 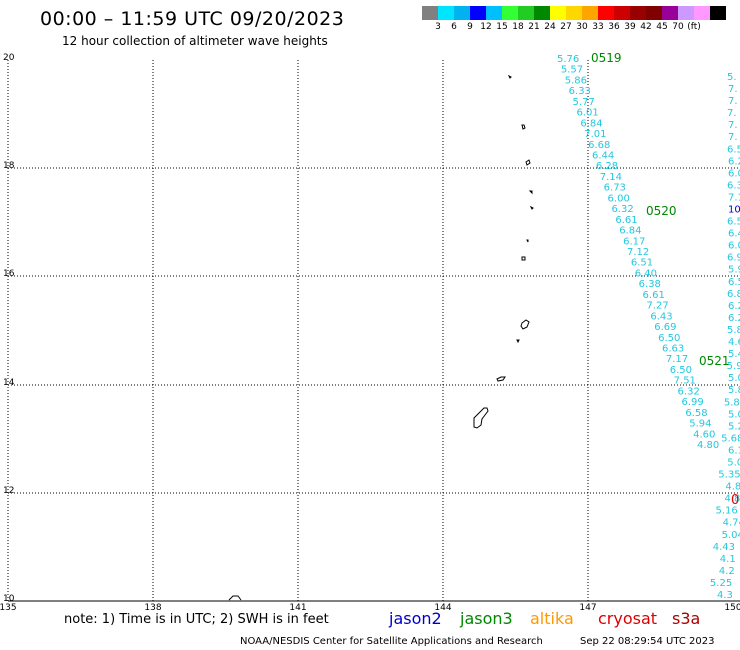 I want to click on color-scale-tick: 6, so click(x=454, y=27).